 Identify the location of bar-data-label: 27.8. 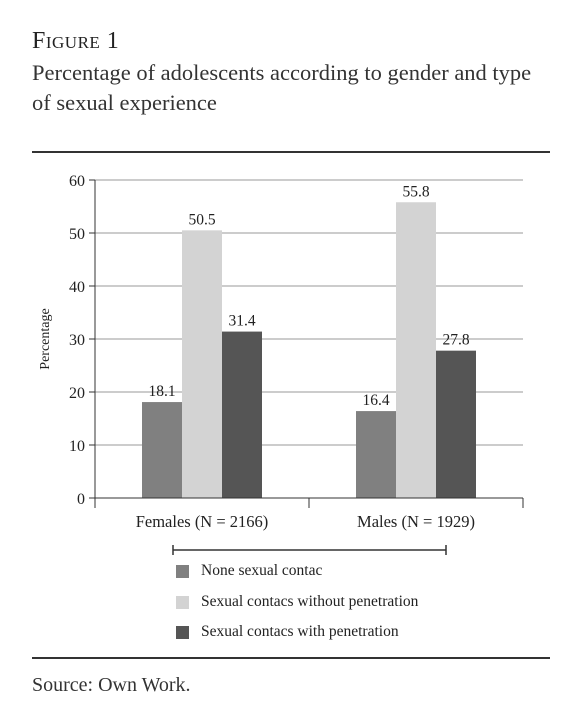
(455, 340).